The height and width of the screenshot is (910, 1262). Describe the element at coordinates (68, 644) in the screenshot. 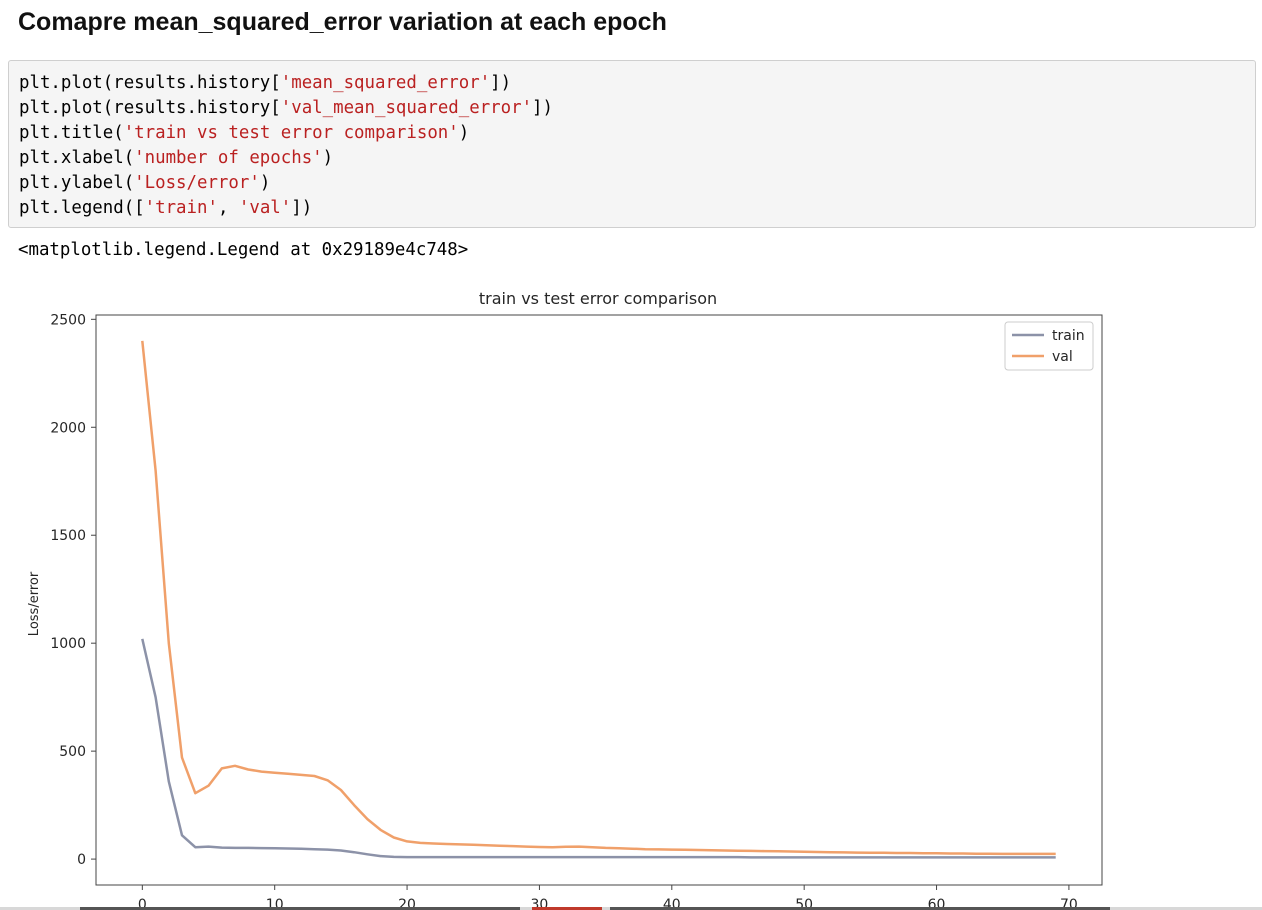

I see `y-tick-label: 1000` at that location.